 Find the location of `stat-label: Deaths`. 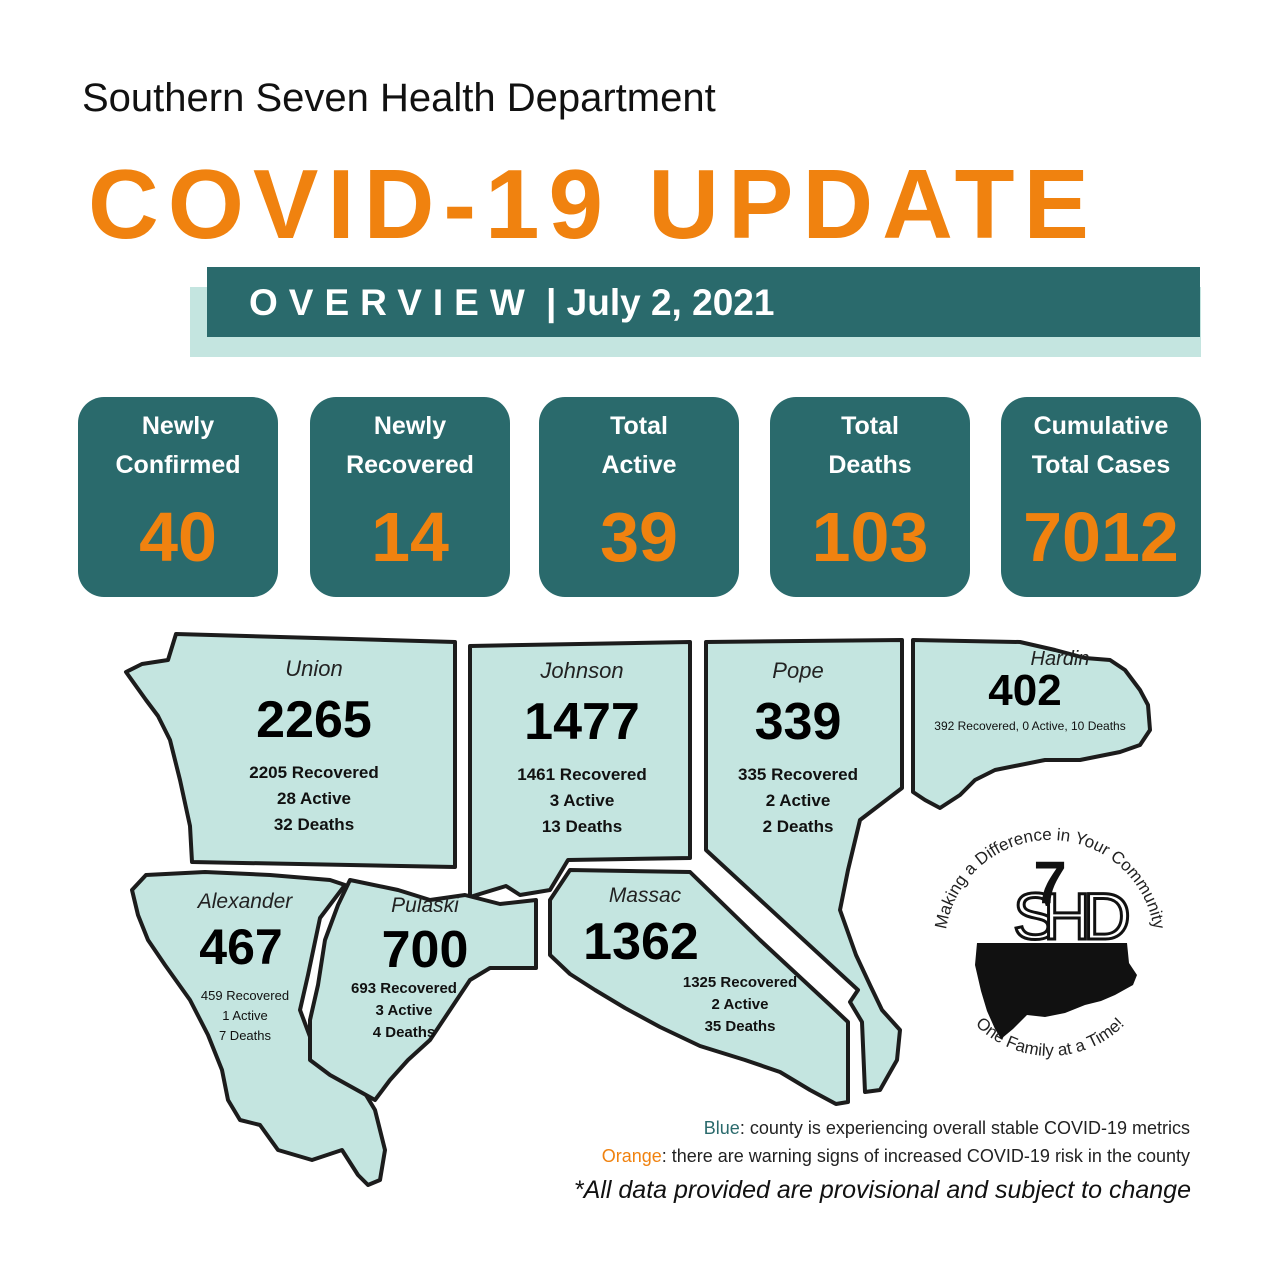

stat-label: Deaths is located at coordinates (870, 465).